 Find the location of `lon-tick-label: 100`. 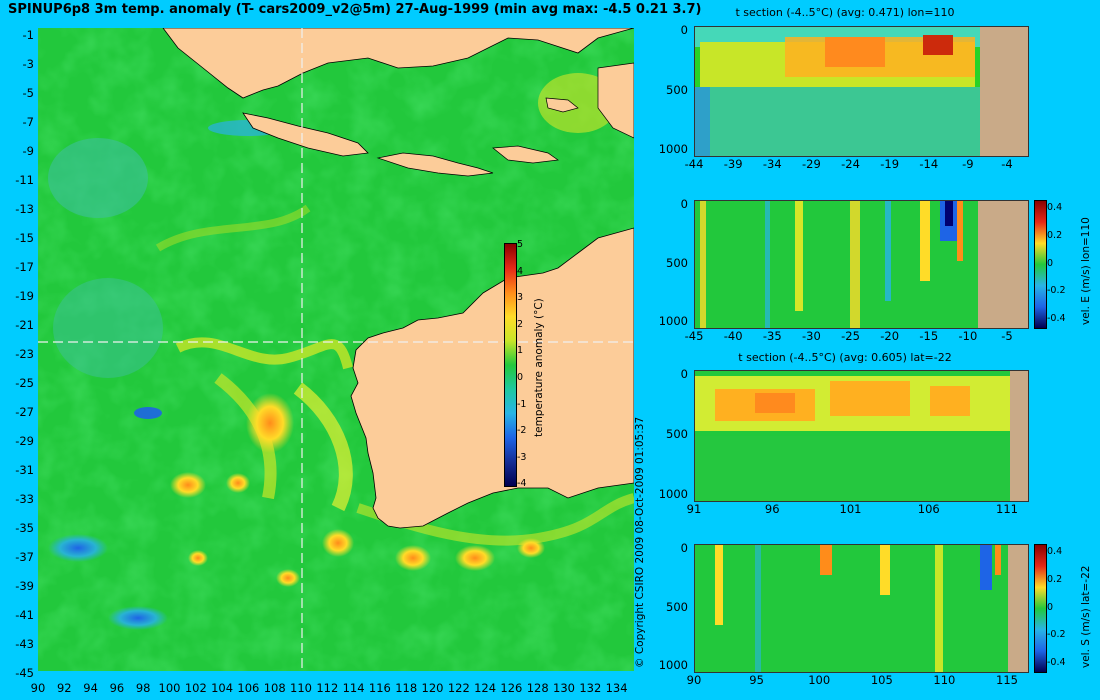

lon-tick-label: 100 is located at coordinates (169, 688).